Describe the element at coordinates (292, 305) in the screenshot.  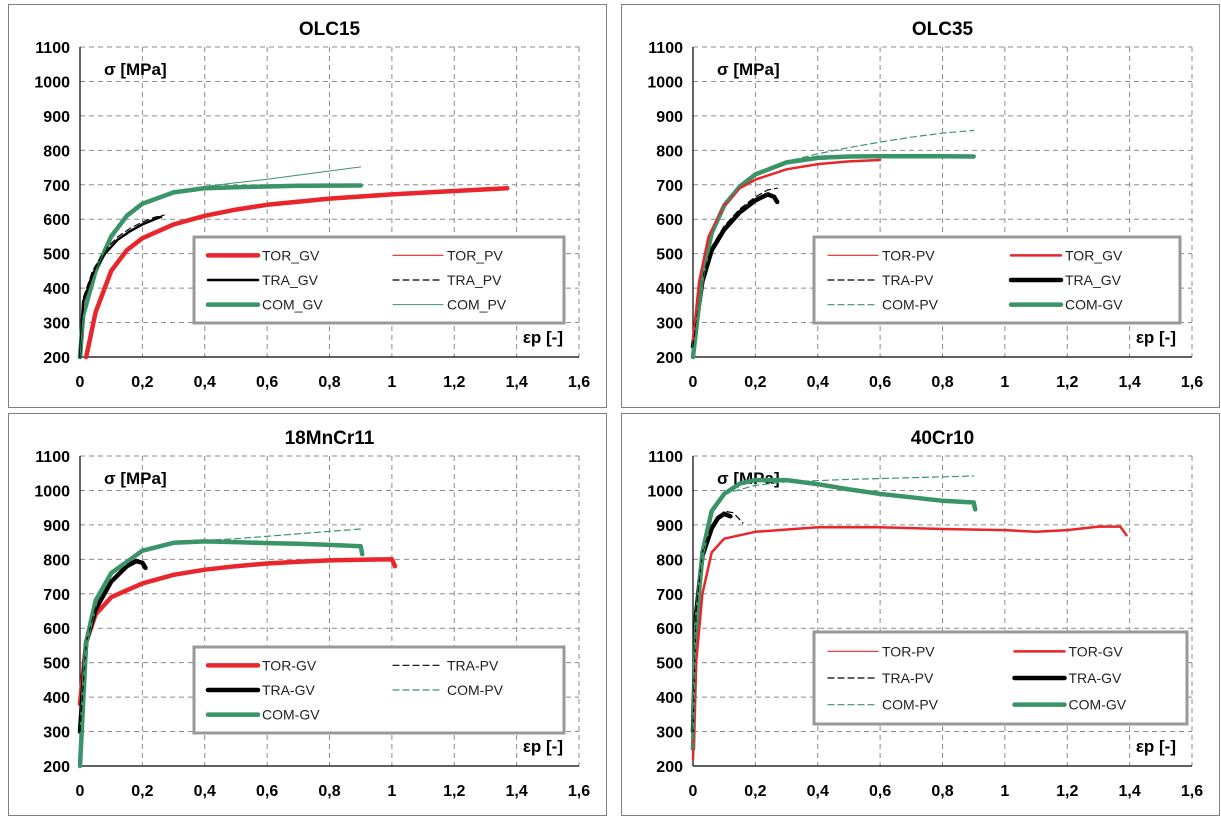
I see `legend-label: COM_GV` at that location.